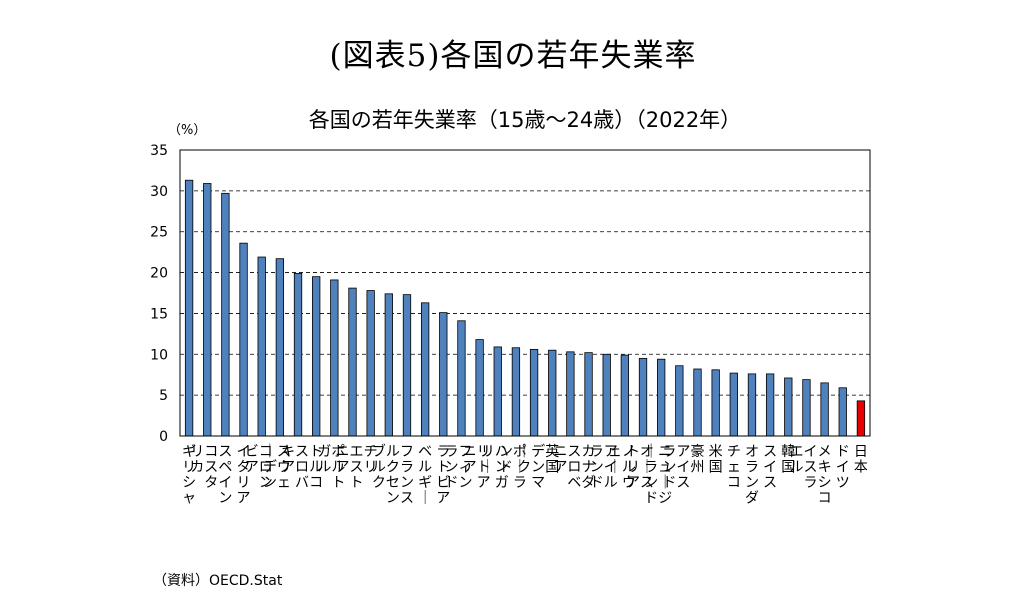  What do you see at coordinates (770, 467) in the screenshot?
I see `x-category-label: スイス` at bounding box center [770, 467].